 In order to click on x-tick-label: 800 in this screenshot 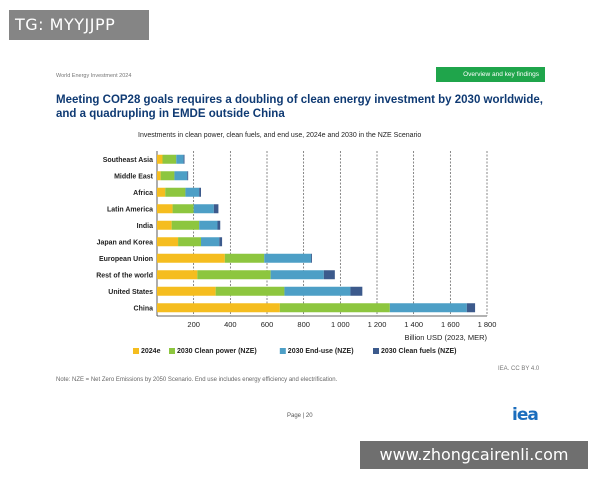, I will do `click(303, 324)`.